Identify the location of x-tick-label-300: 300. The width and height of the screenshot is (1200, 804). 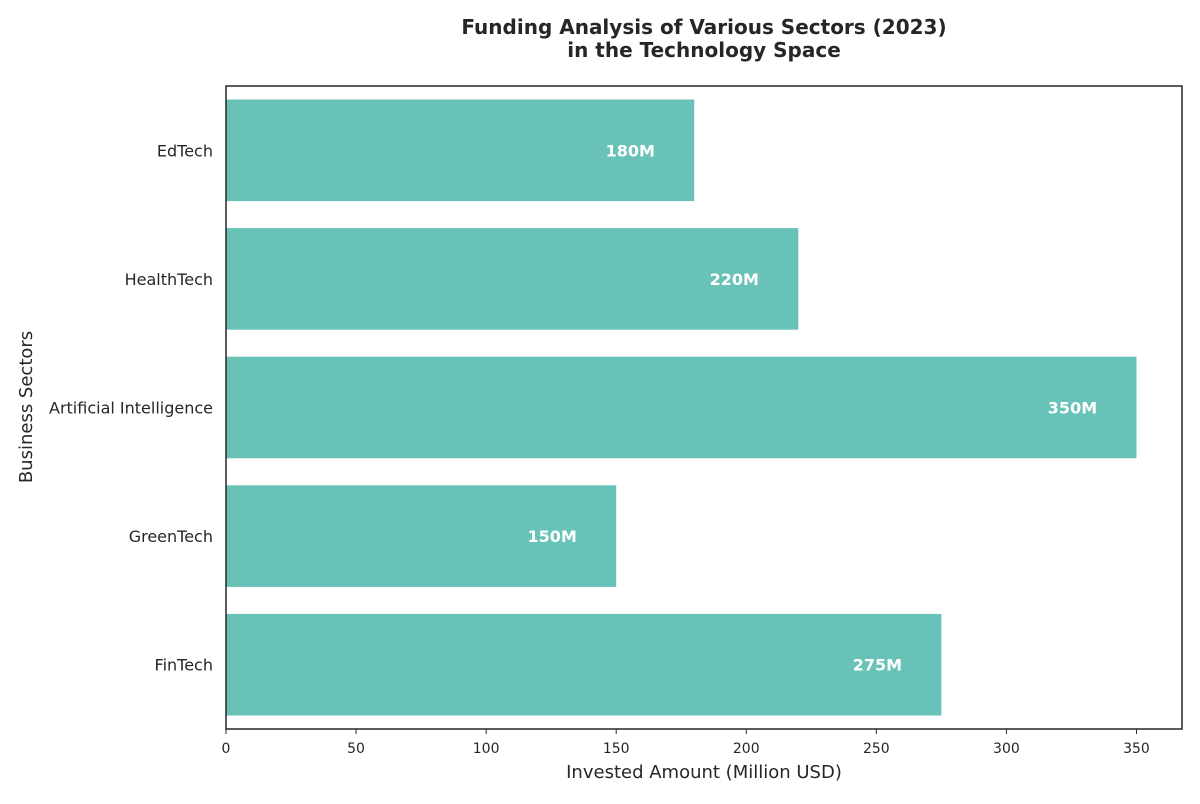
(1006, 749).